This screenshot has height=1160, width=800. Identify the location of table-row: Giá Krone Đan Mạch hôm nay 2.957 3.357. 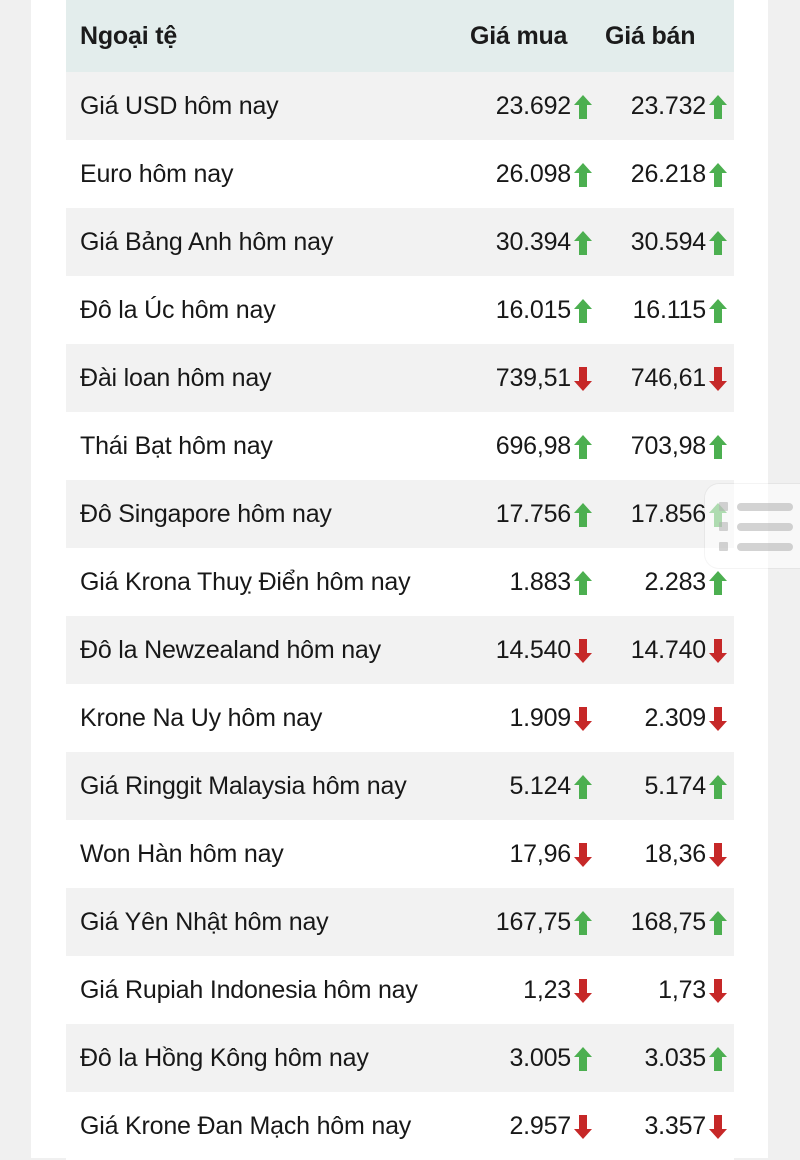
(400, 1126).